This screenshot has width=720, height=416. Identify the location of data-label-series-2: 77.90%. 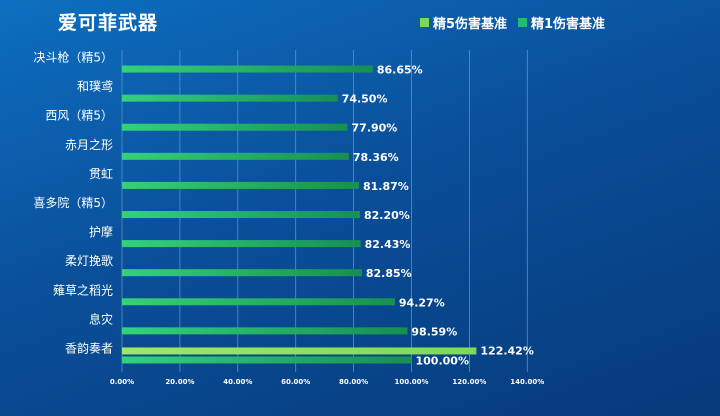
(375, 128).